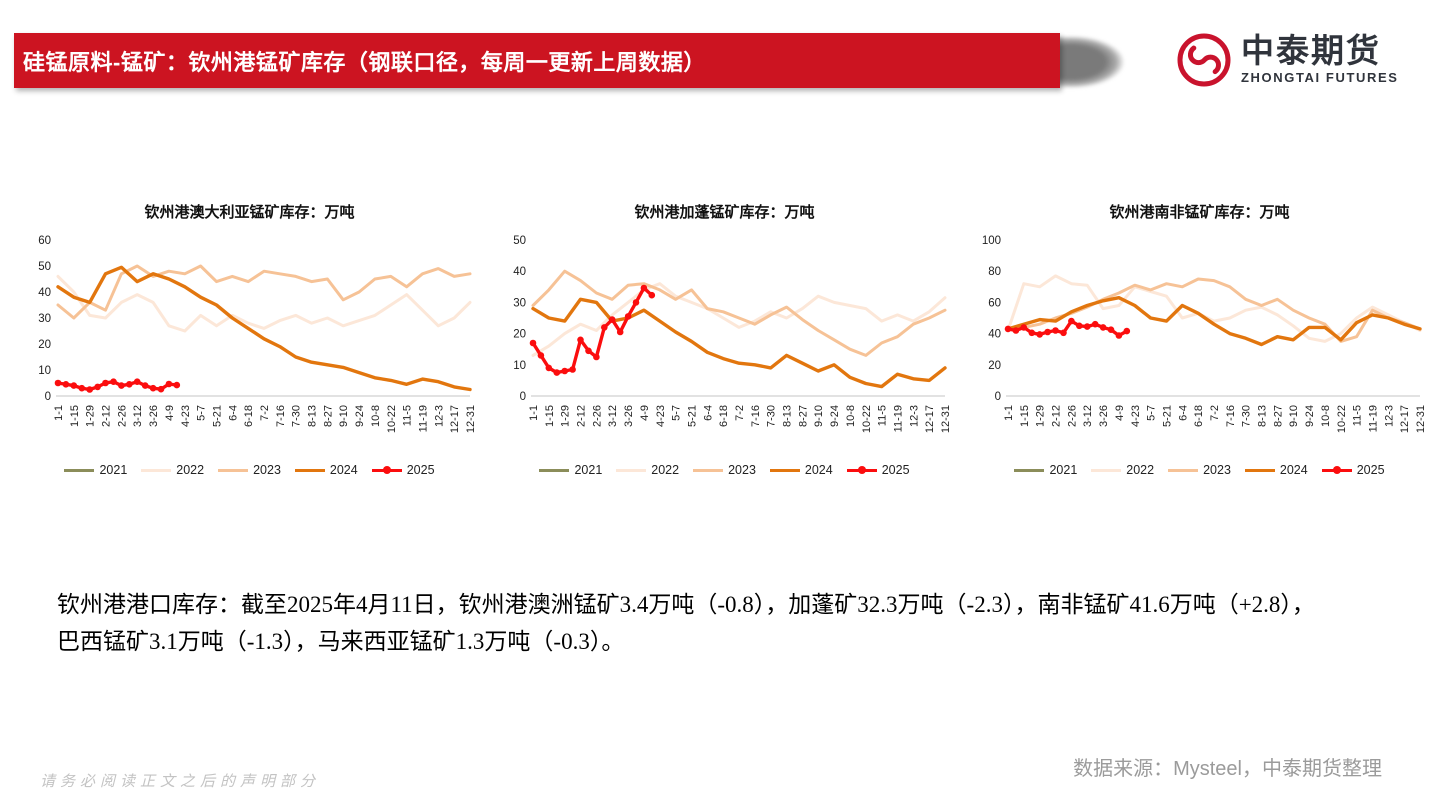  I want to click on zhongtai-logo-icon, so click(1204, 60).